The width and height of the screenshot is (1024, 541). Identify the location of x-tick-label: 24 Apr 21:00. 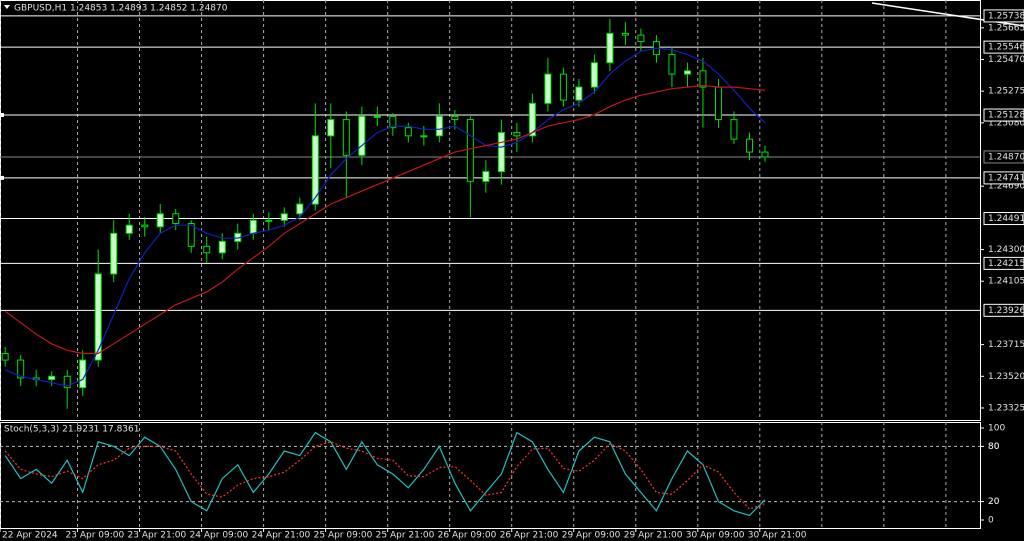
(281, 536).